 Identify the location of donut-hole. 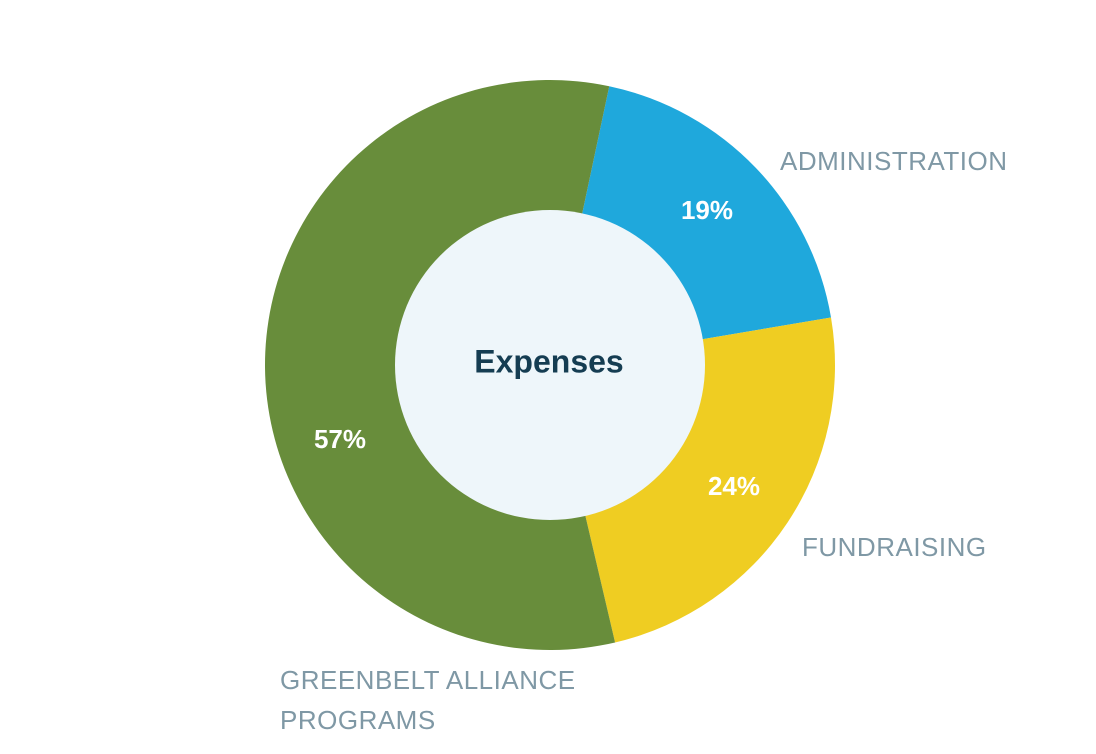
(550, 365).